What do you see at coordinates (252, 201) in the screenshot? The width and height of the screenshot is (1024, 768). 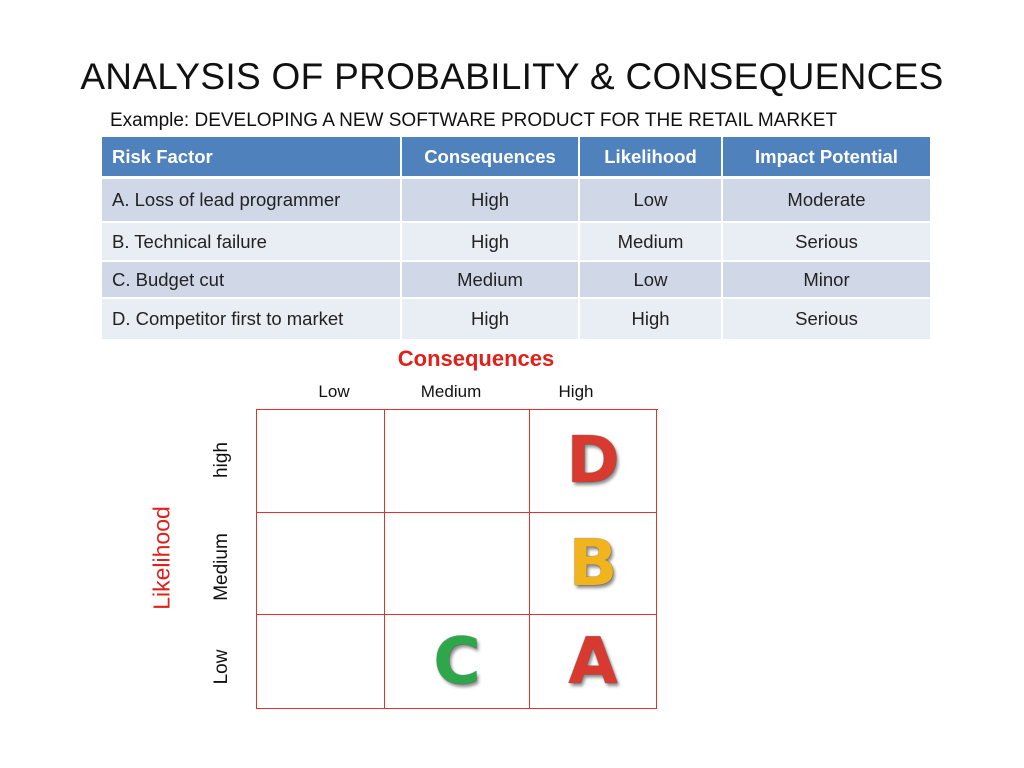 I see `risk-factor-cell: A. Loss of lead programmer` at bounding box center [252, 201].